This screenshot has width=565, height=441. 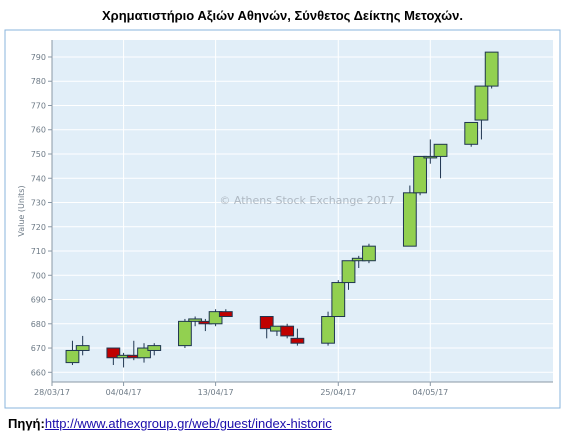 What do you see at coordinates (306, 200) in the screenshot?
I see `chart-watermark: © Athens Stock Exchange 2017` at bounding box center [306, 200].